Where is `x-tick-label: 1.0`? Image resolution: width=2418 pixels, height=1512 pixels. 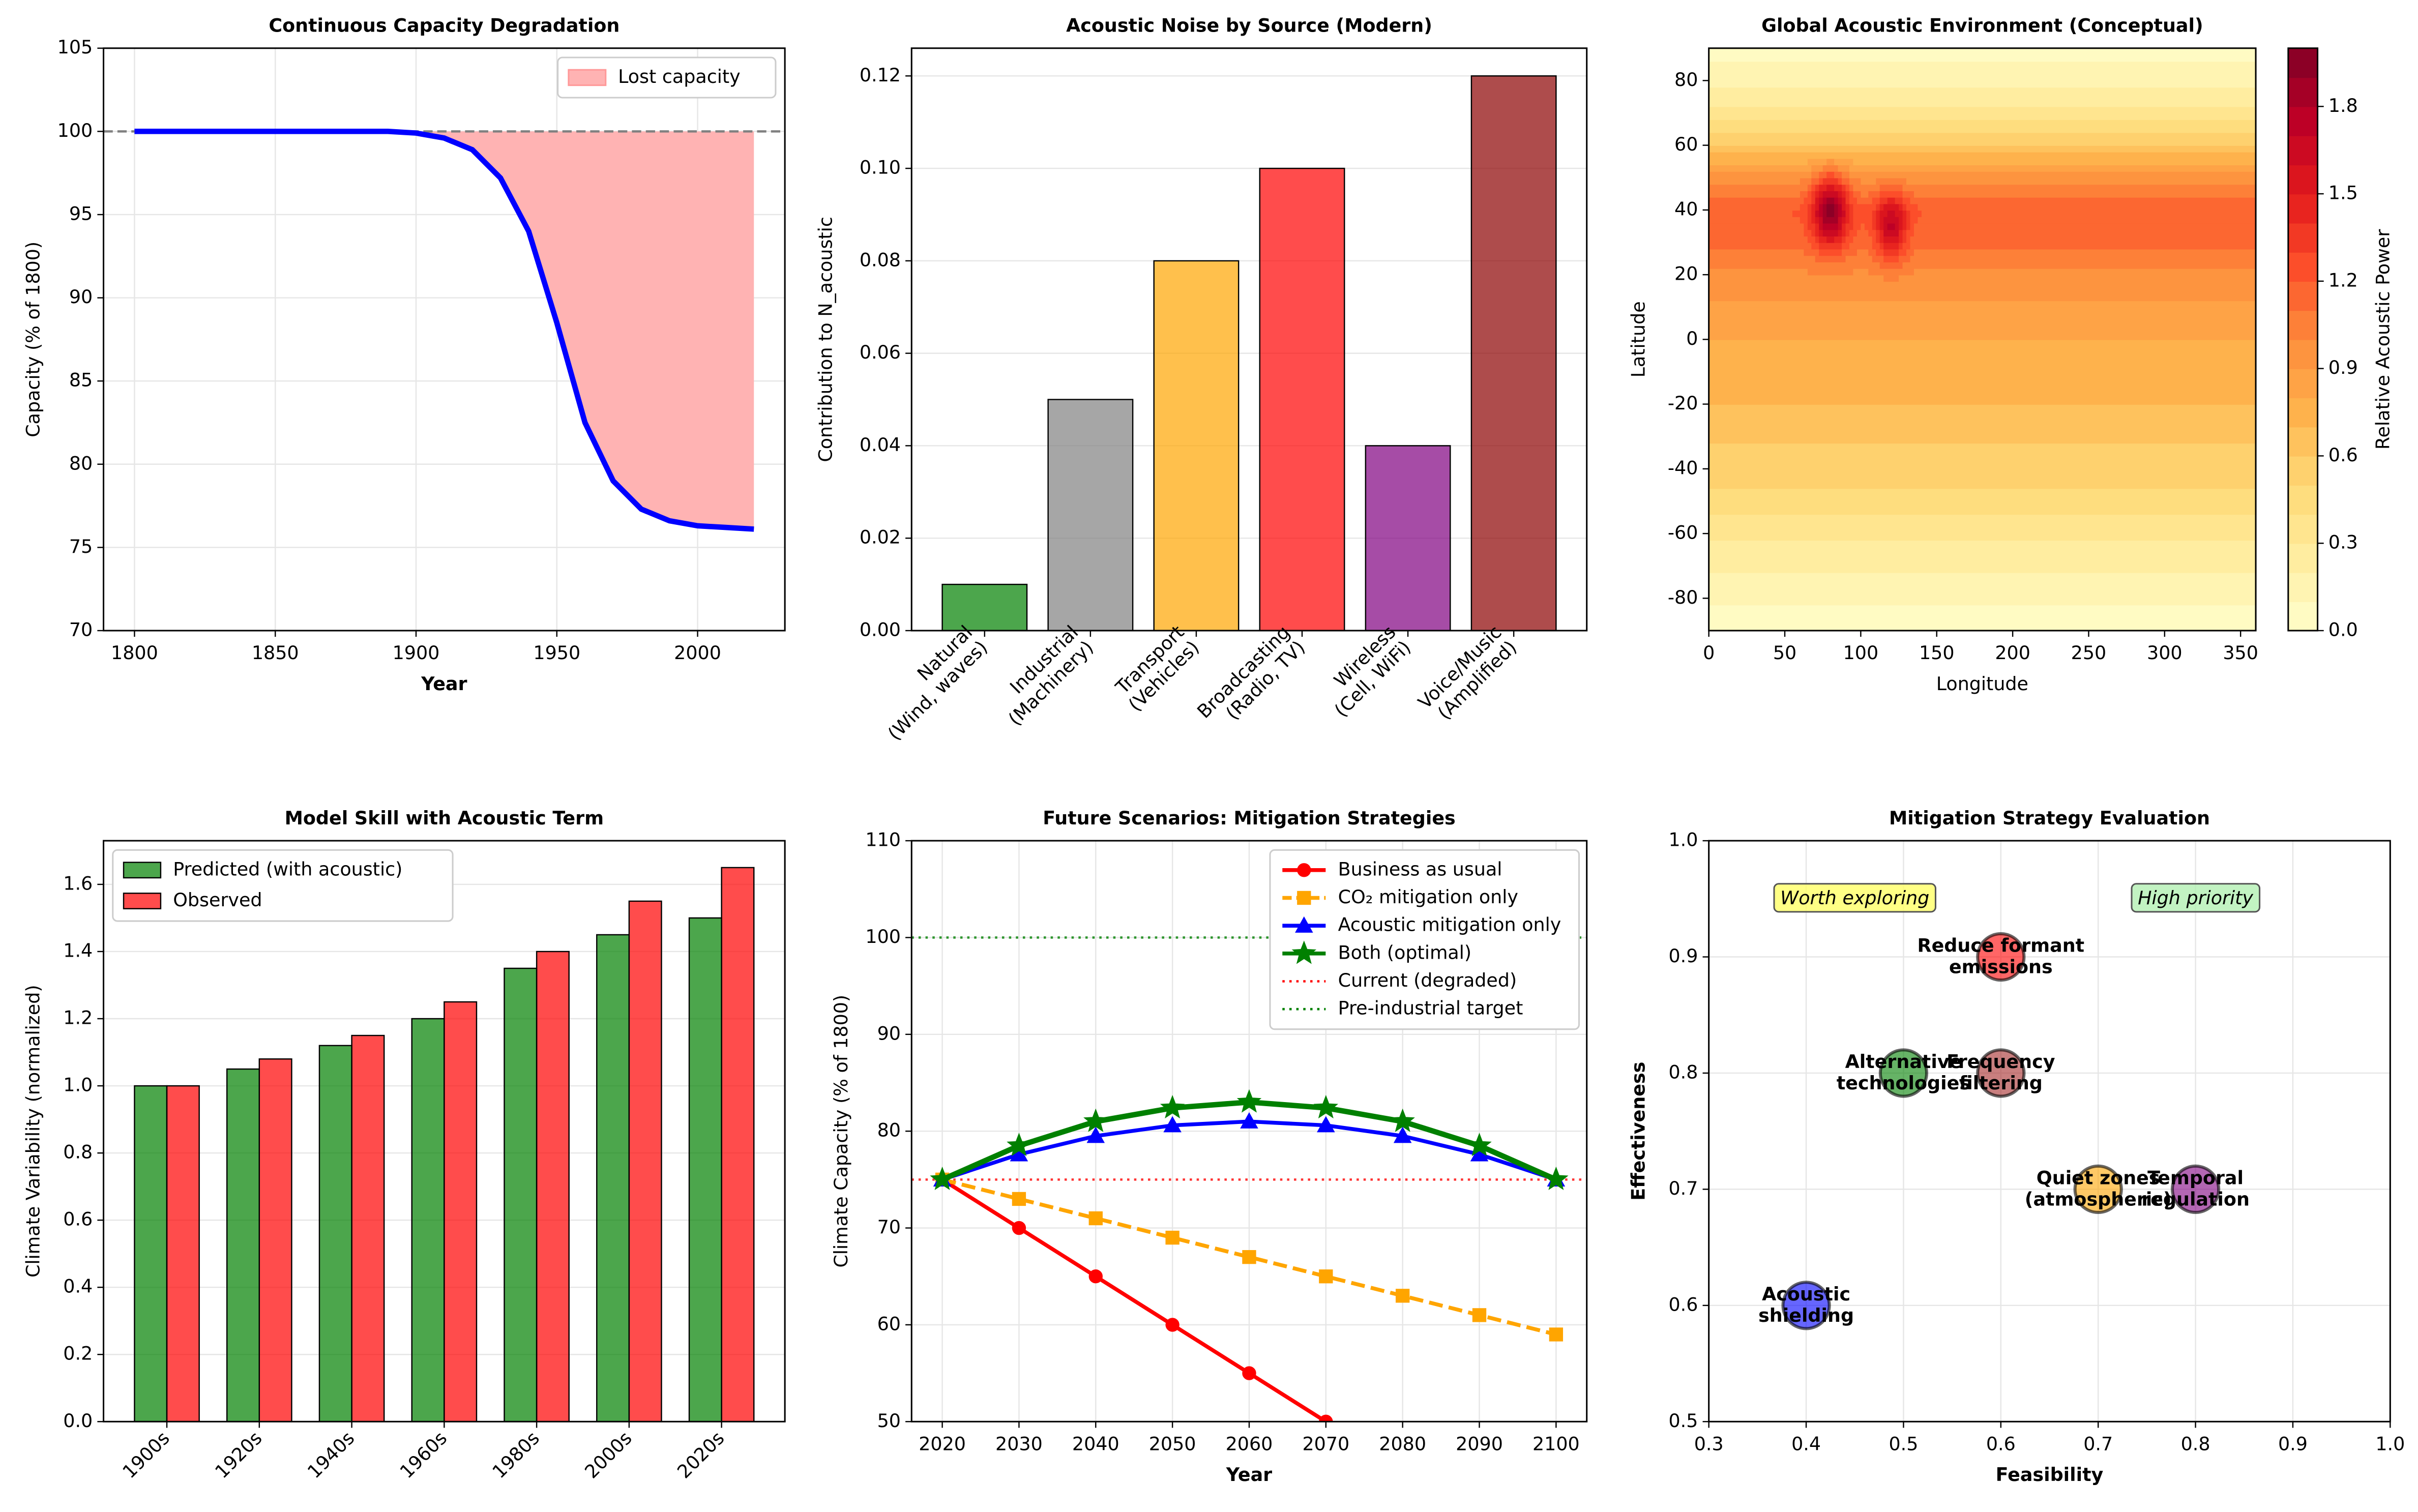 x-tick-label: 1.0 is located at coordinates (2390, 1444).